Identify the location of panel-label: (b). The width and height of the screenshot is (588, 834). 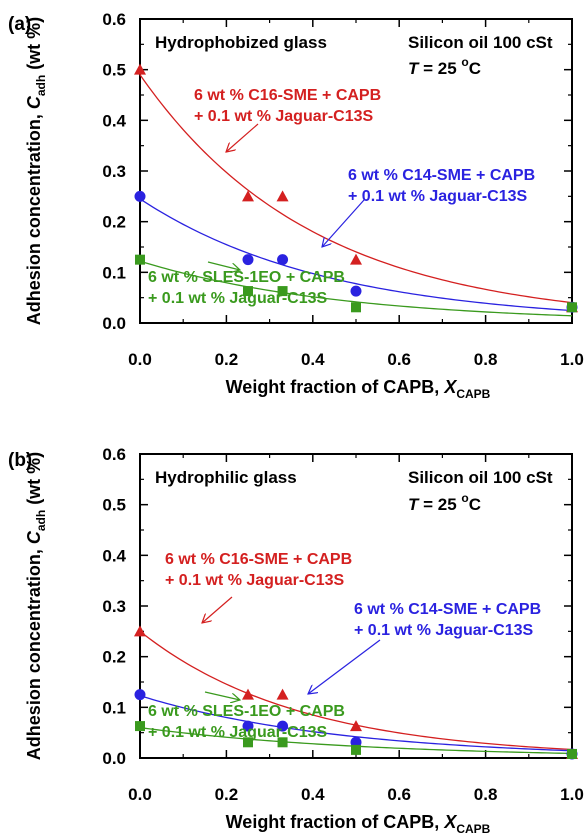
(20, 460).